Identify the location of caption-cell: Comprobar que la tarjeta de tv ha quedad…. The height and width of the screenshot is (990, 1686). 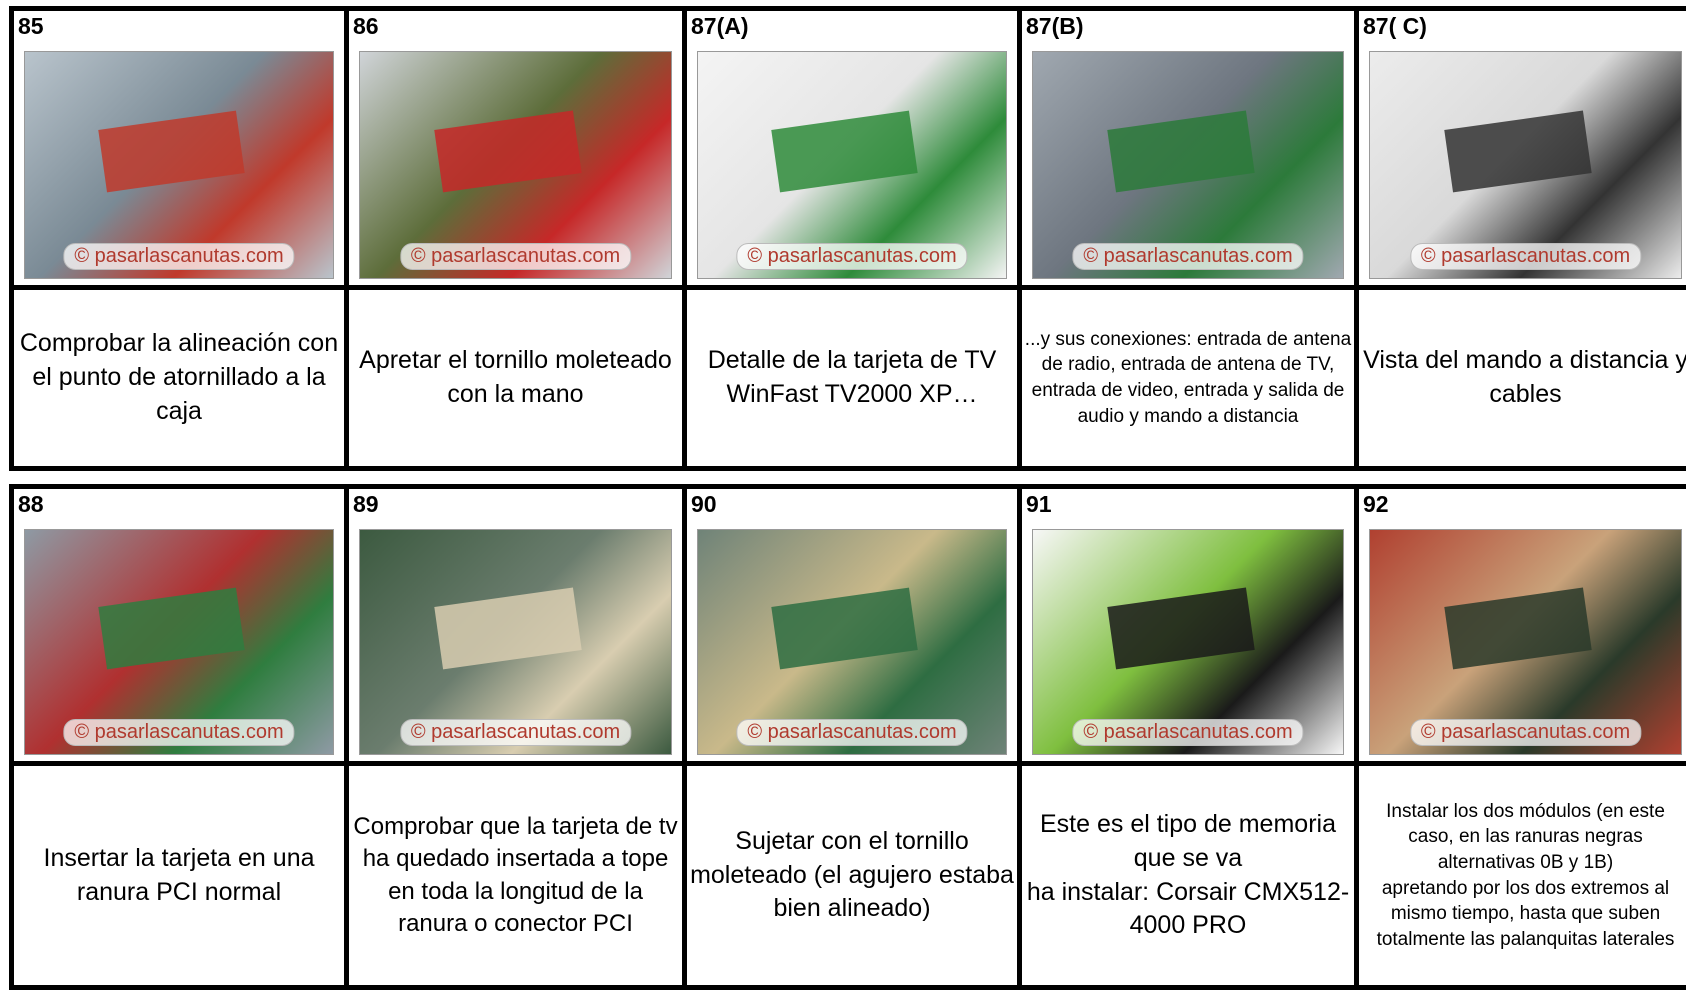
(515, 875).